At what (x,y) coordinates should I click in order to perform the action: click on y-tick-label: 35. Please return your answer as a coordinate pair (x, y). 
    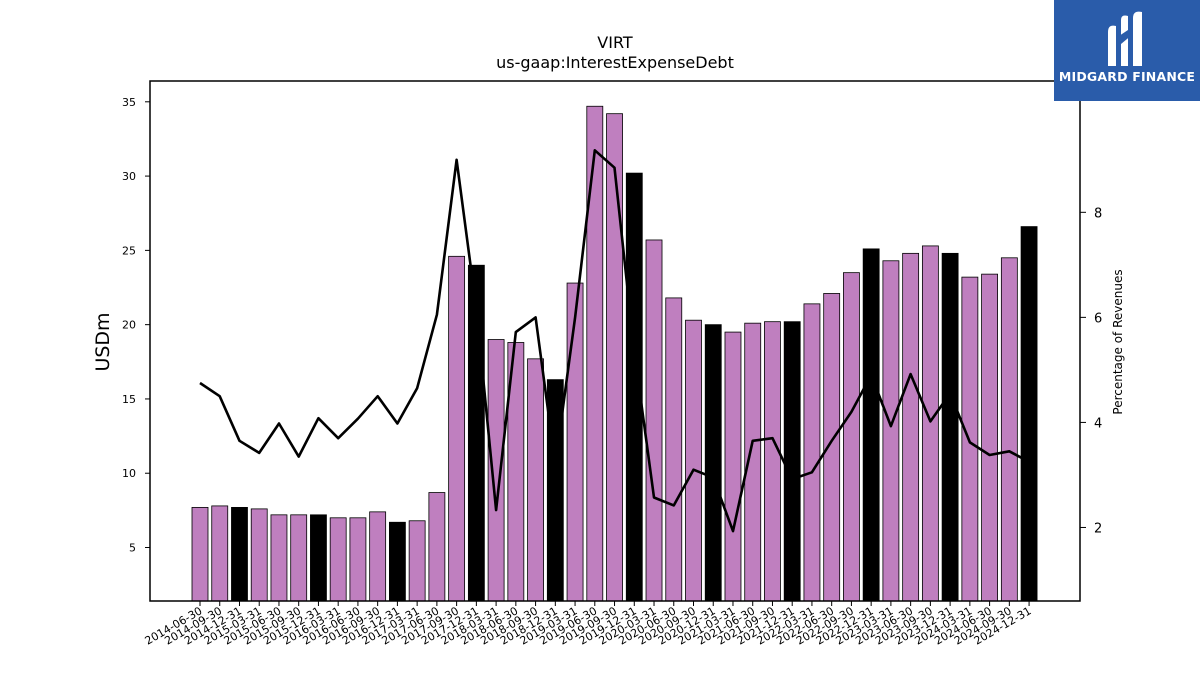
    Looking at the image, I should click on (129, 102).